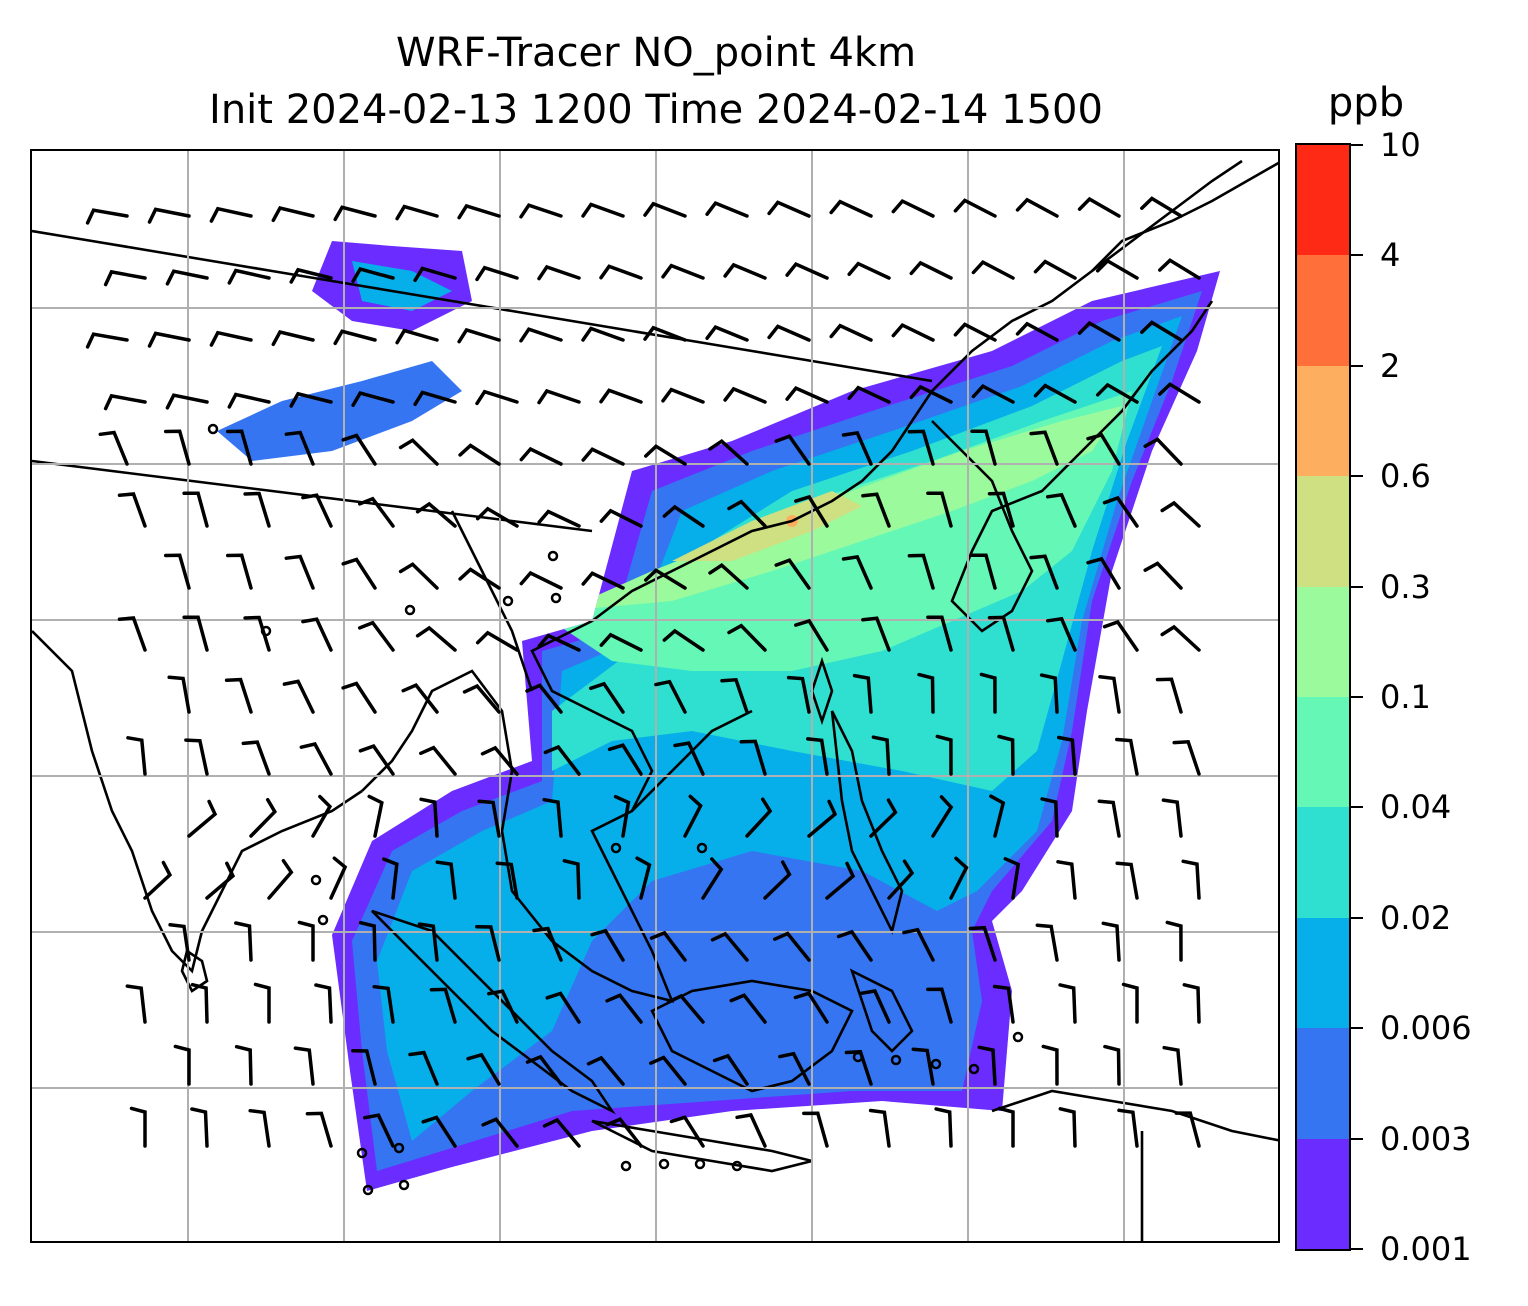 Image resolution: width=1528 pixels, height=1306 pixels. Describe the element at coordinates (482, 306) in the screenshot. I see `coastline-north-land` at that location.